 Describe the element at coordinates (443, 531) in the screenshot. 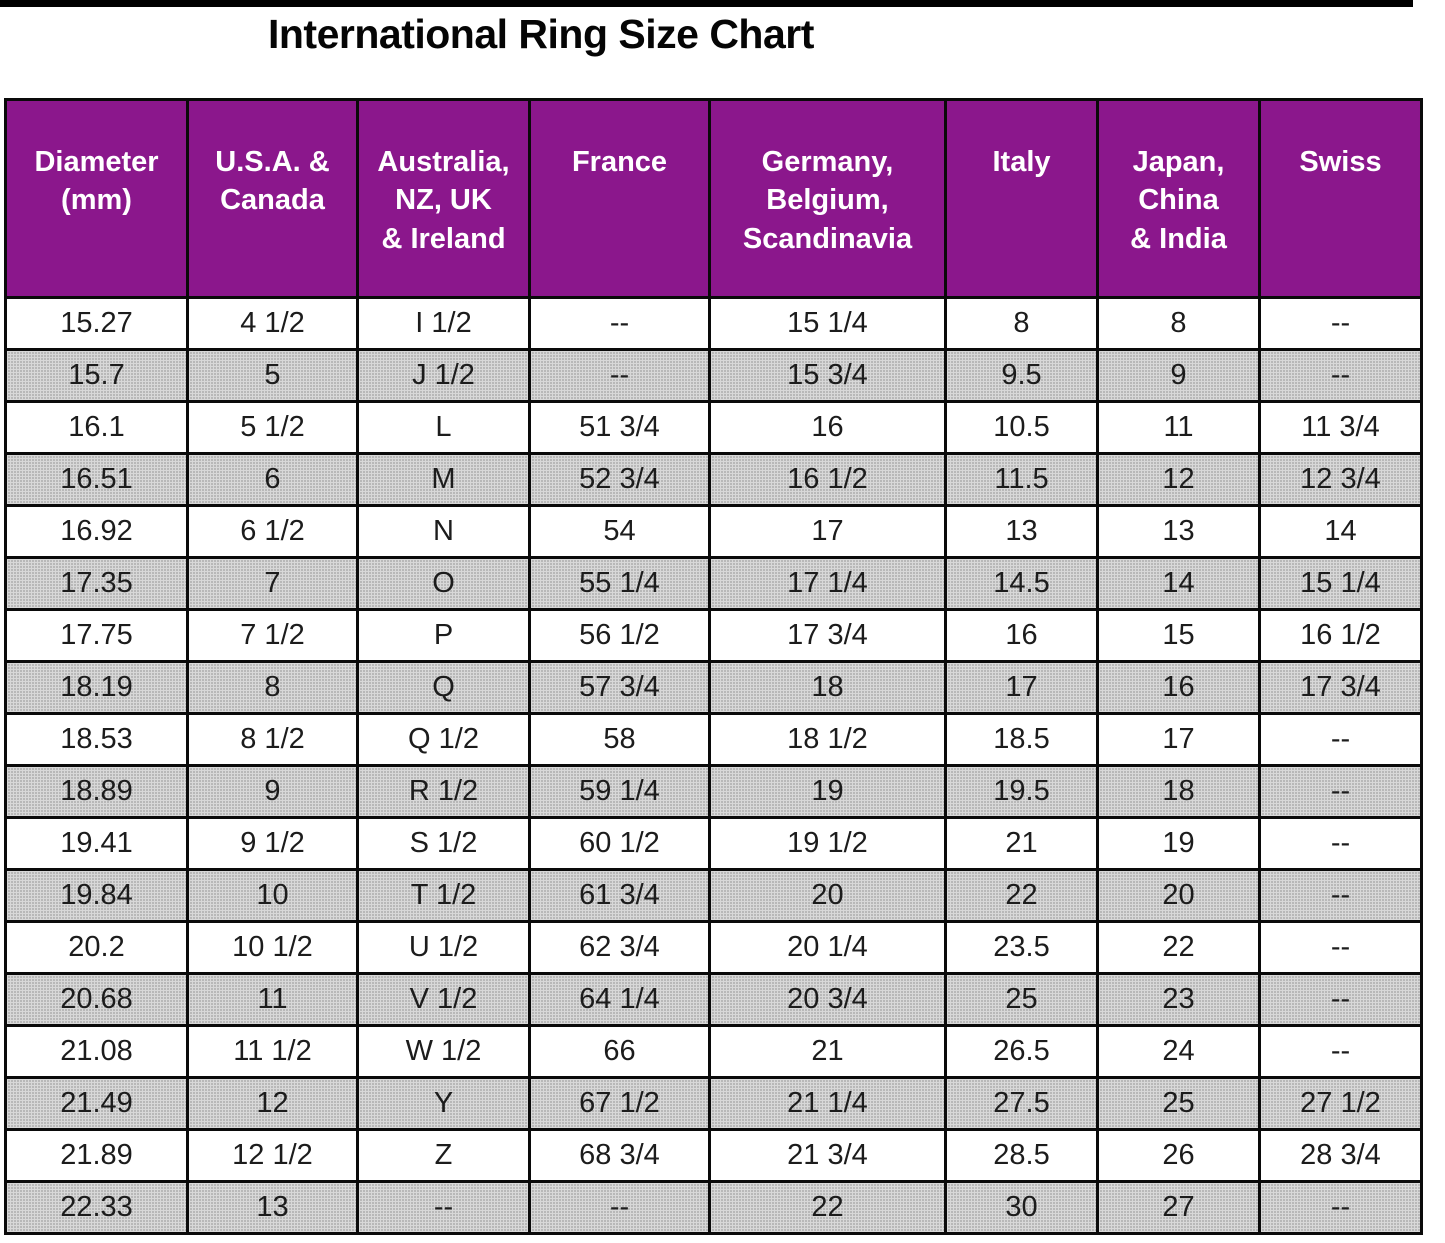

I see `cell-australia-nz-uk-ireland: N` at that location.